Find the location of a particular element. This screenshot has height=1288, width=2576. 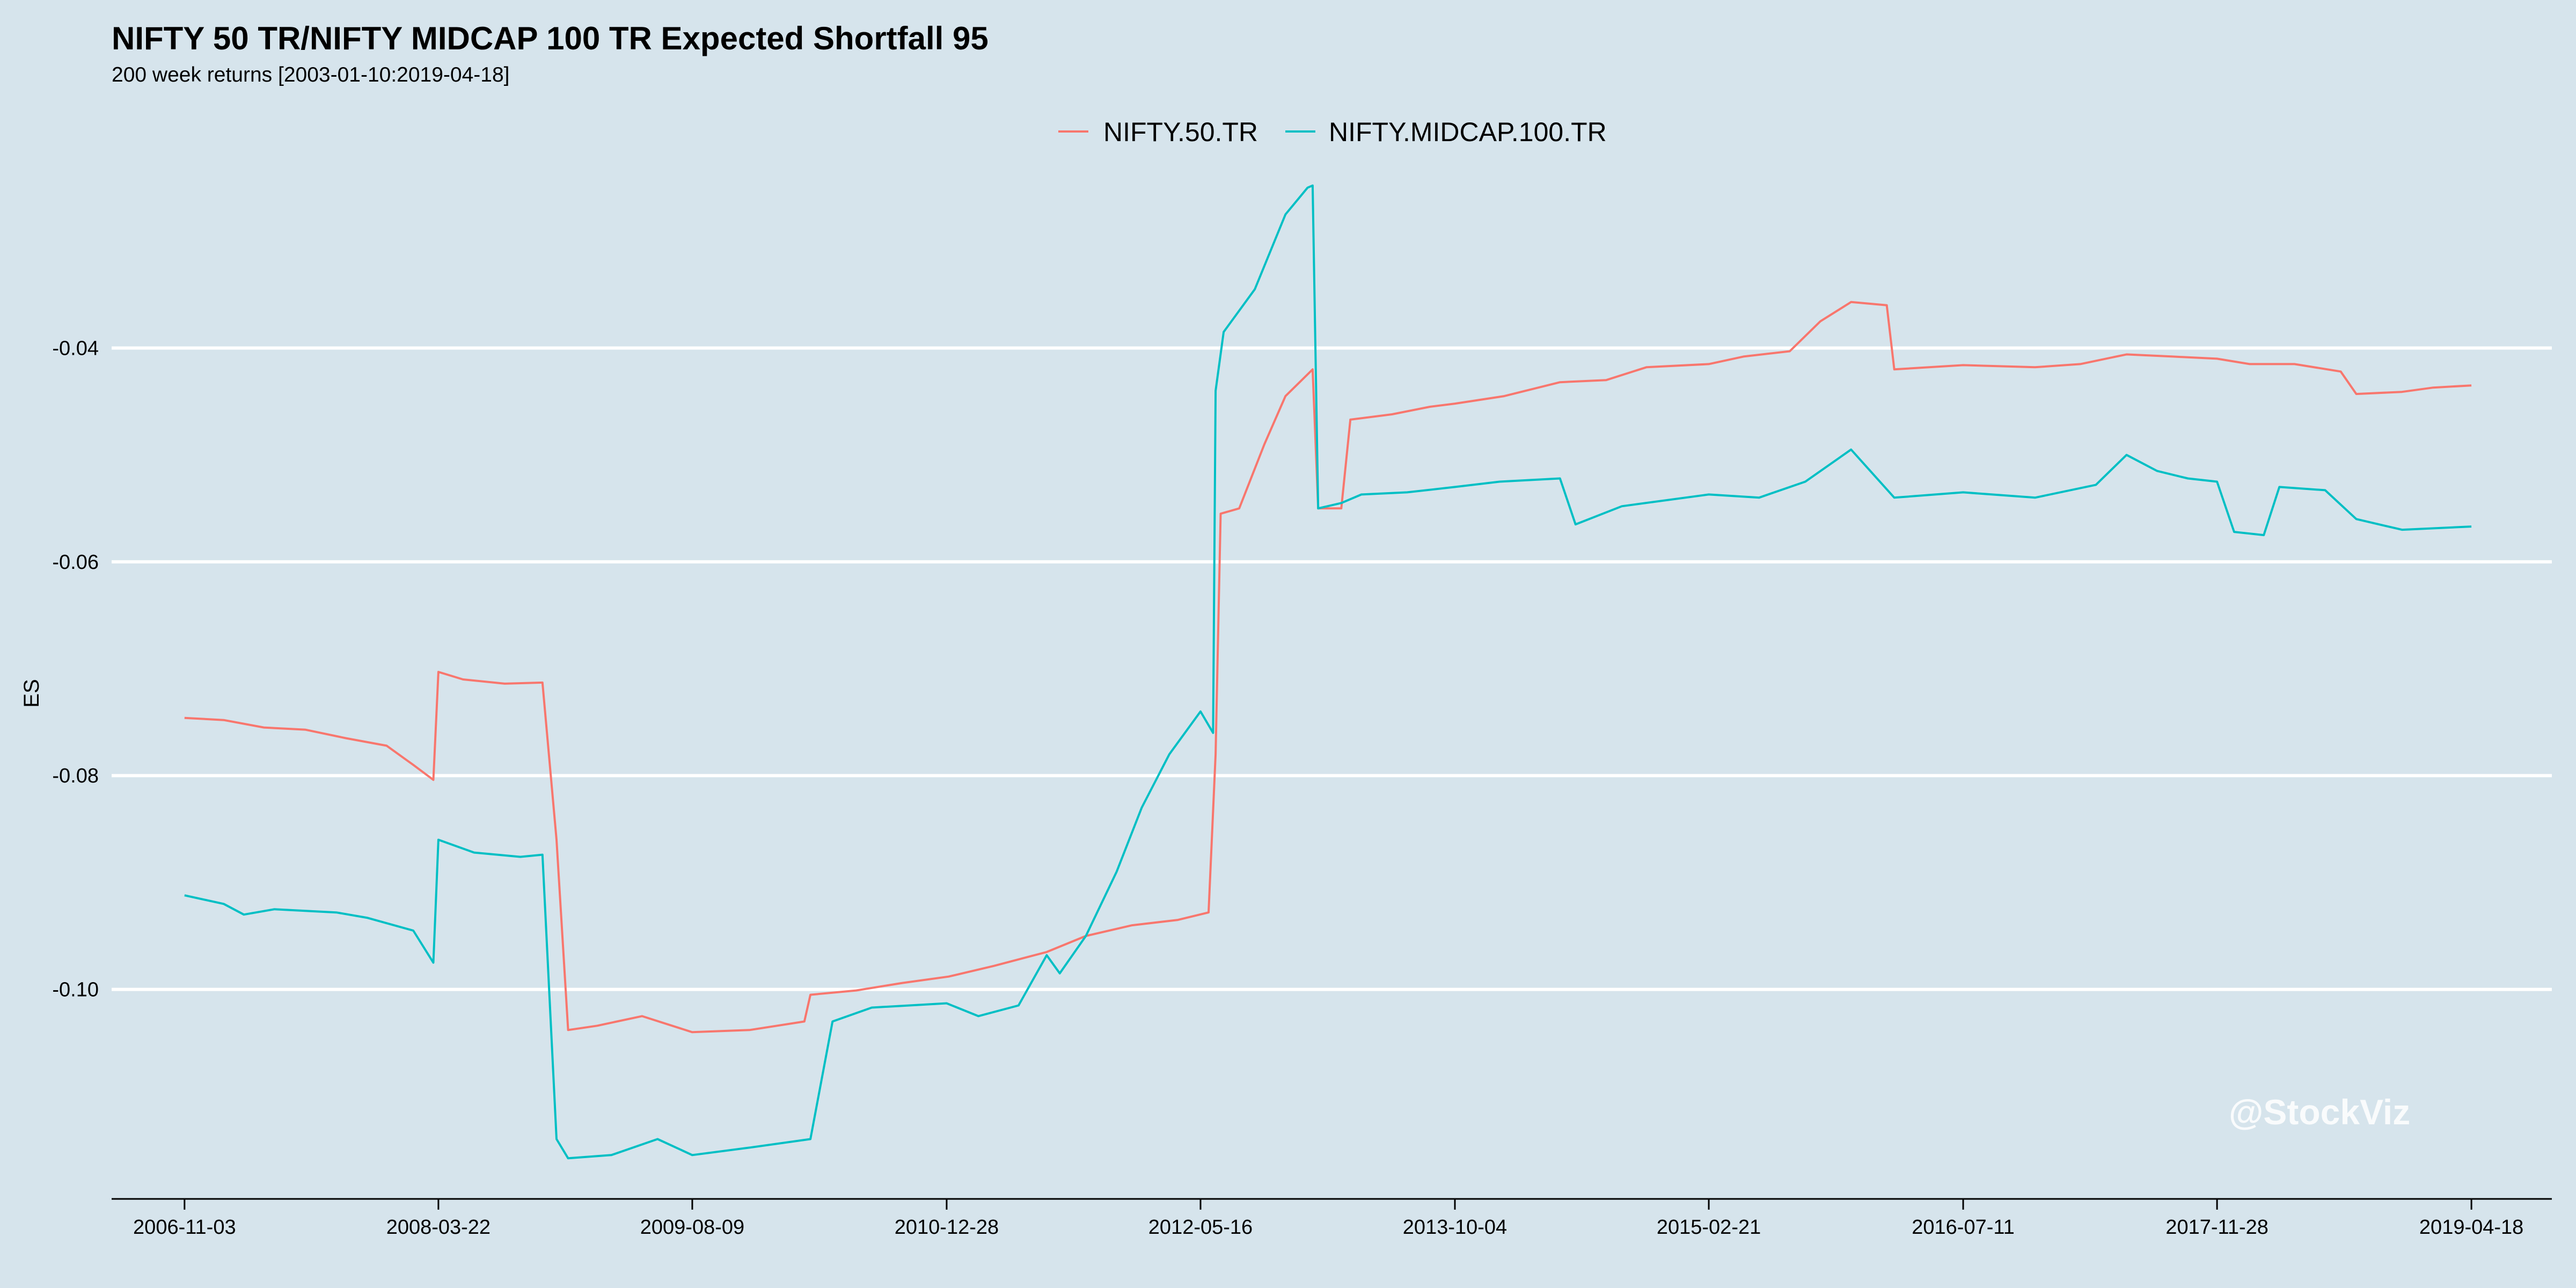

y-axis-title: ES is located at coordinates (31, 693).